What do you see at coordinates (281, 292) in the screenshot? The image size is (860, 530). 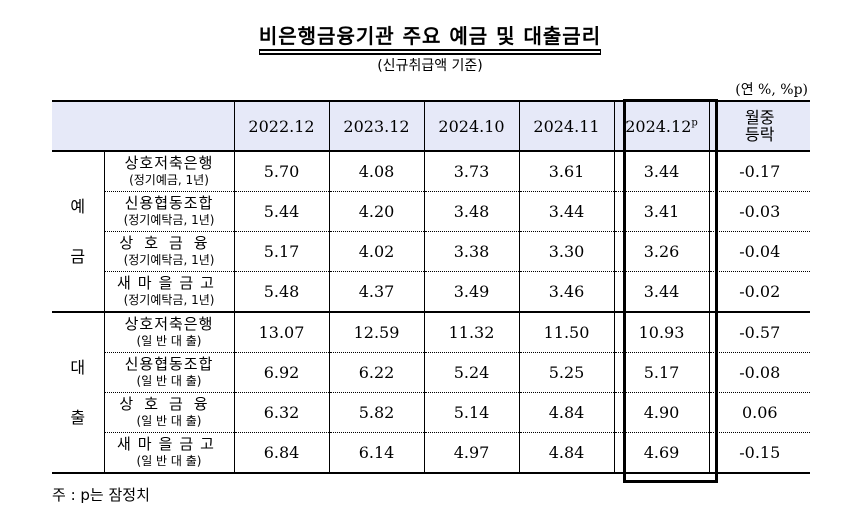 I see `value-cell: 5.48` at bounding box center [281, 292].